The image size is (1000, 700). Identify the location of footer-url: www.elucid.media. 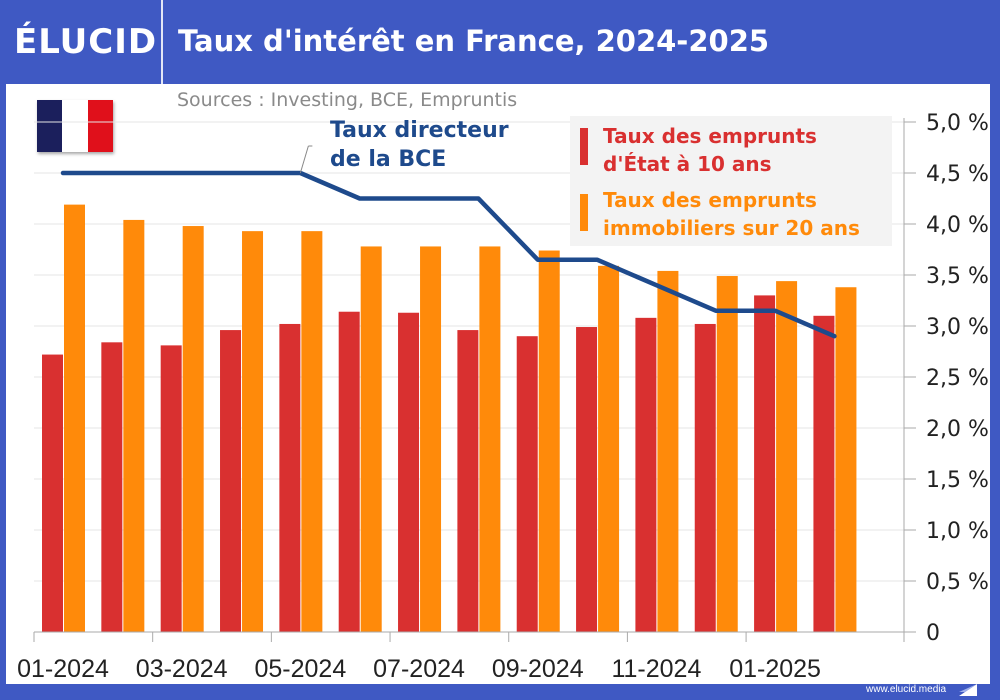
(906, 689).